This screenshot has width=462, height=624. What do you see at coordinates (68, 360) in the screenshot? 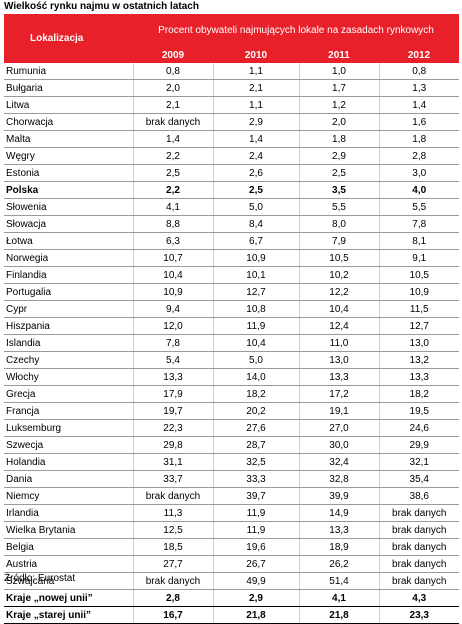
I see `country-name: Czechy` at bounding box center [68, 360].